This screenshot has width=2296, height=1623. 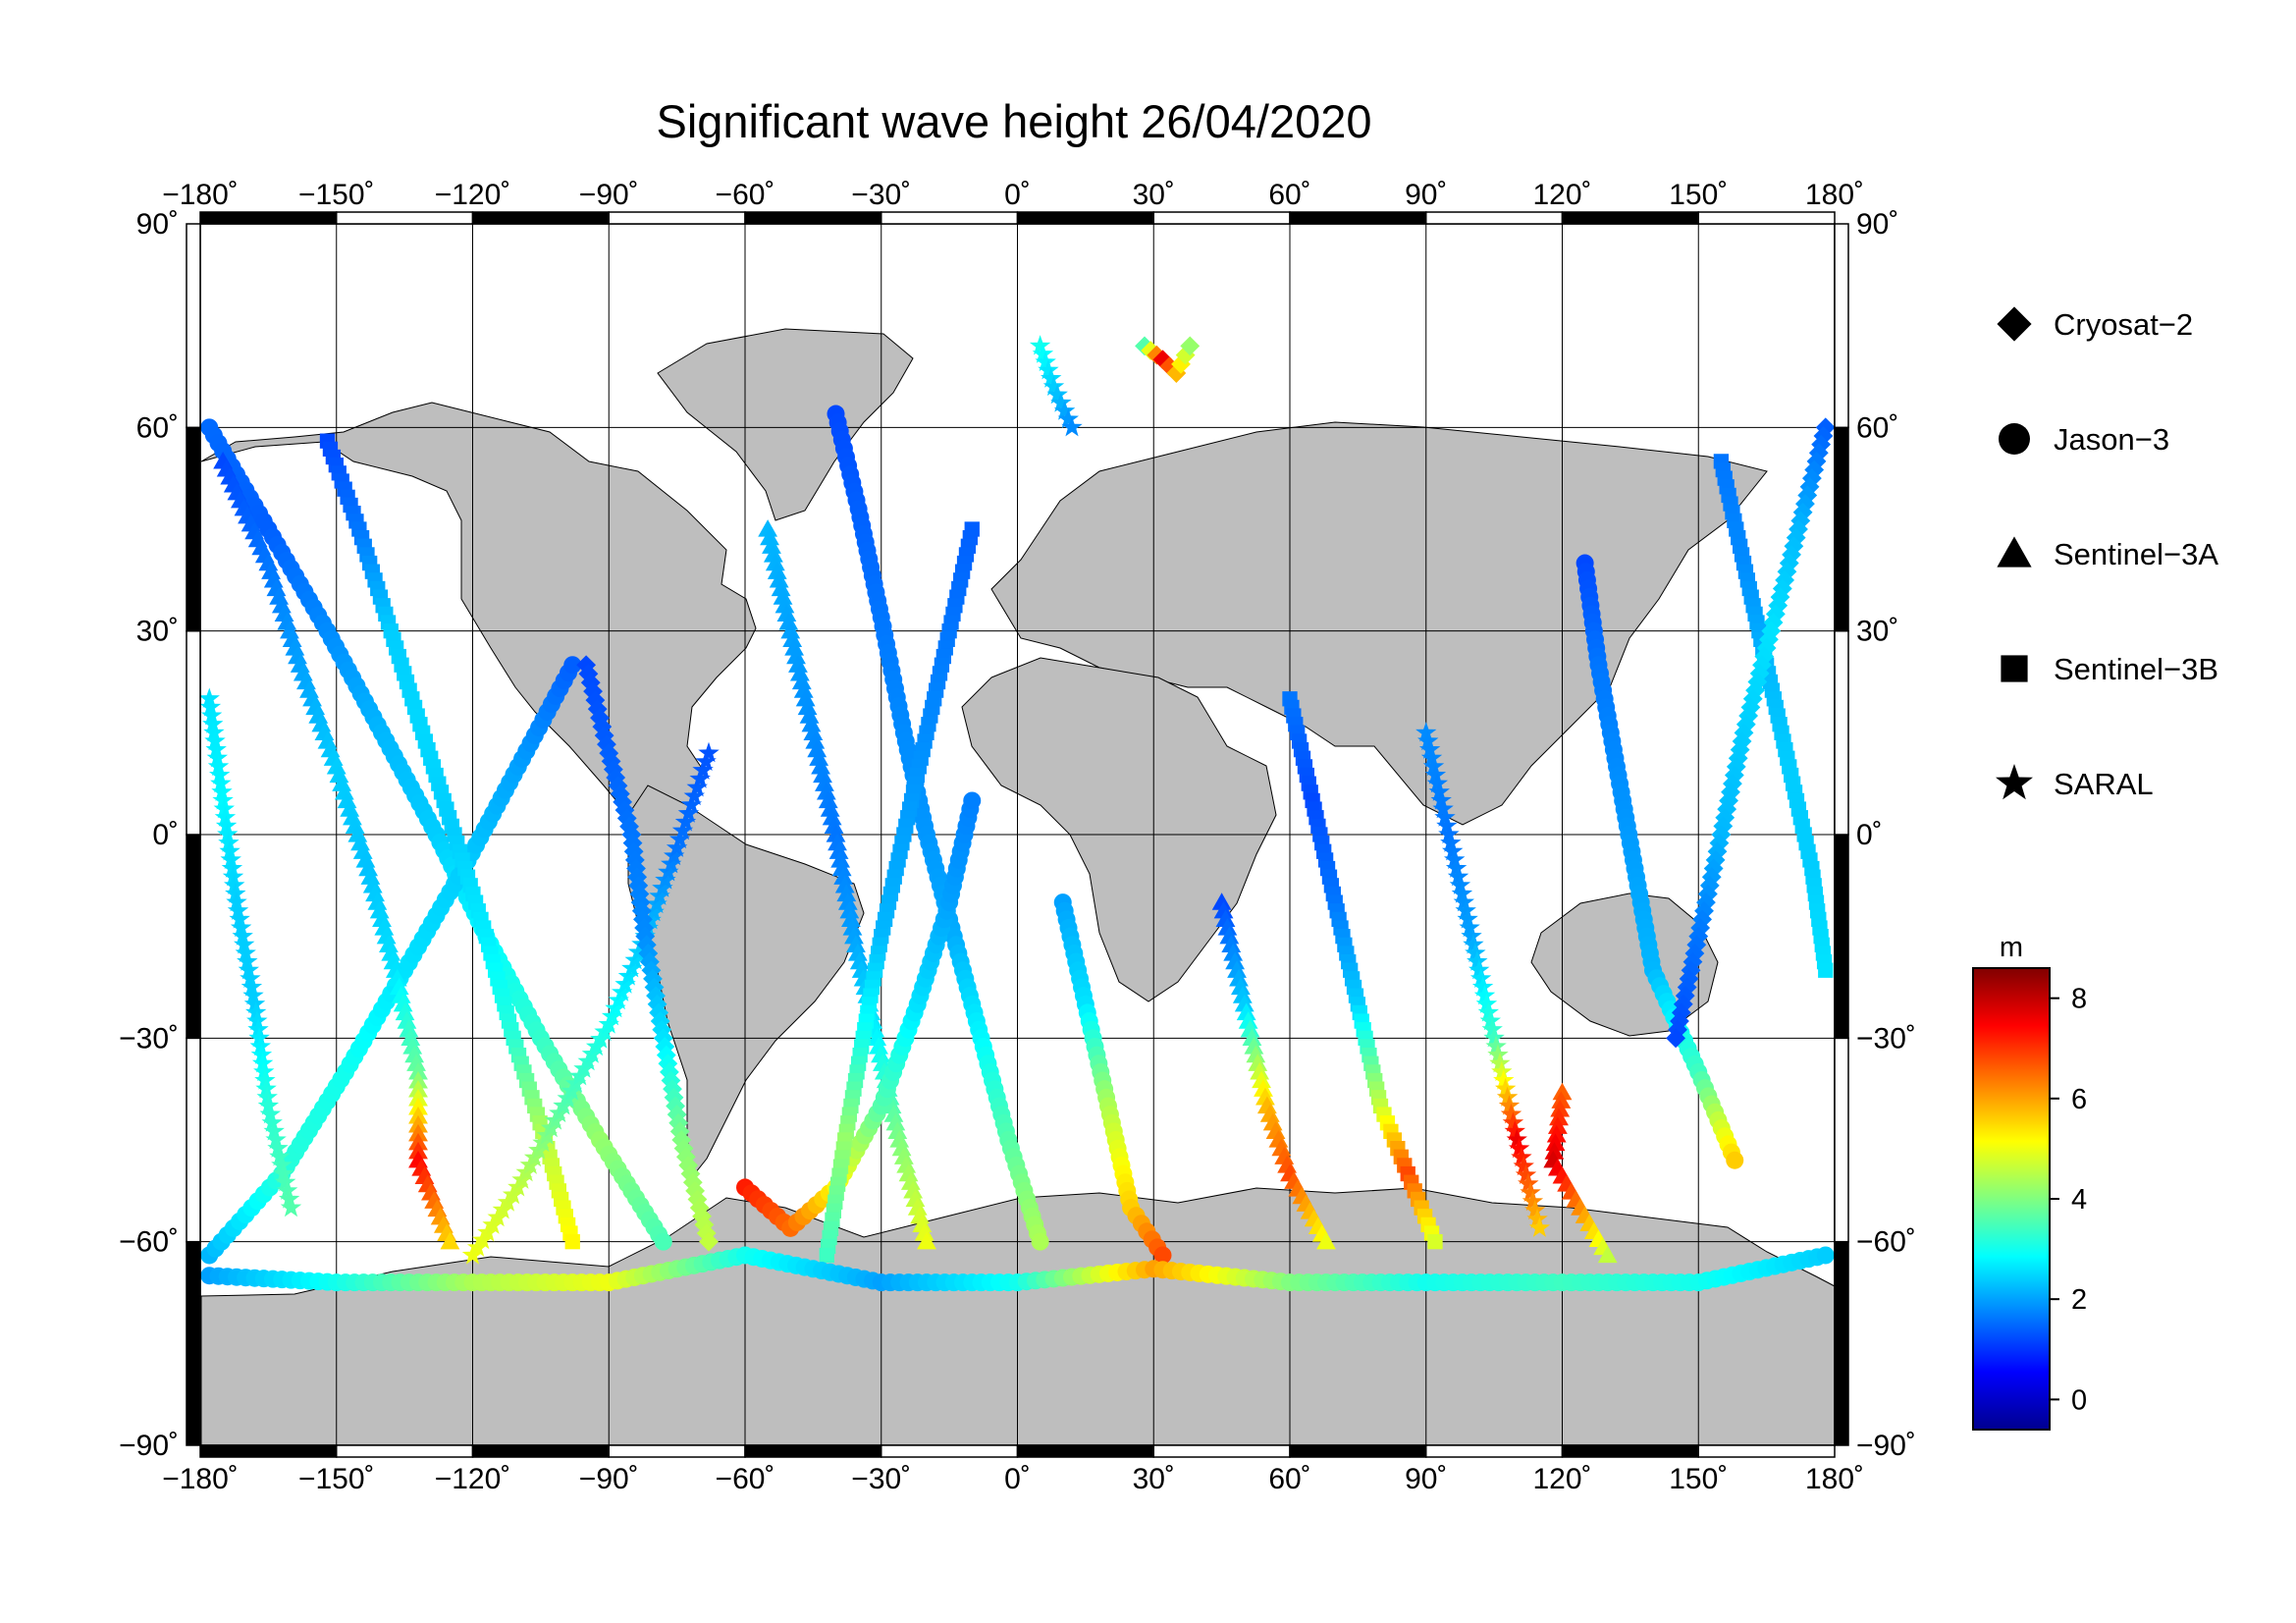 What do you see at coordinates (2068, 1200) in the screenshot?
I see `colorbar-ticks: 0 2 4 6 8` at bounding box center [2068, 1200].